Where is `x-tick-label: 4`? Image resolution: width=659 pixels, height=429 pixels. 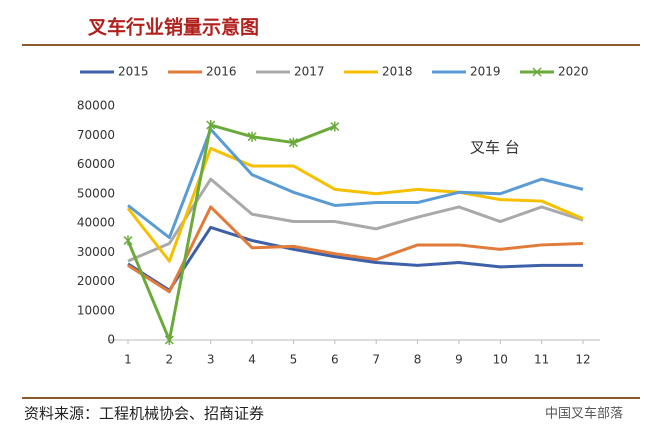 x-tick-label: 4 is located at coordinates (252, 360).